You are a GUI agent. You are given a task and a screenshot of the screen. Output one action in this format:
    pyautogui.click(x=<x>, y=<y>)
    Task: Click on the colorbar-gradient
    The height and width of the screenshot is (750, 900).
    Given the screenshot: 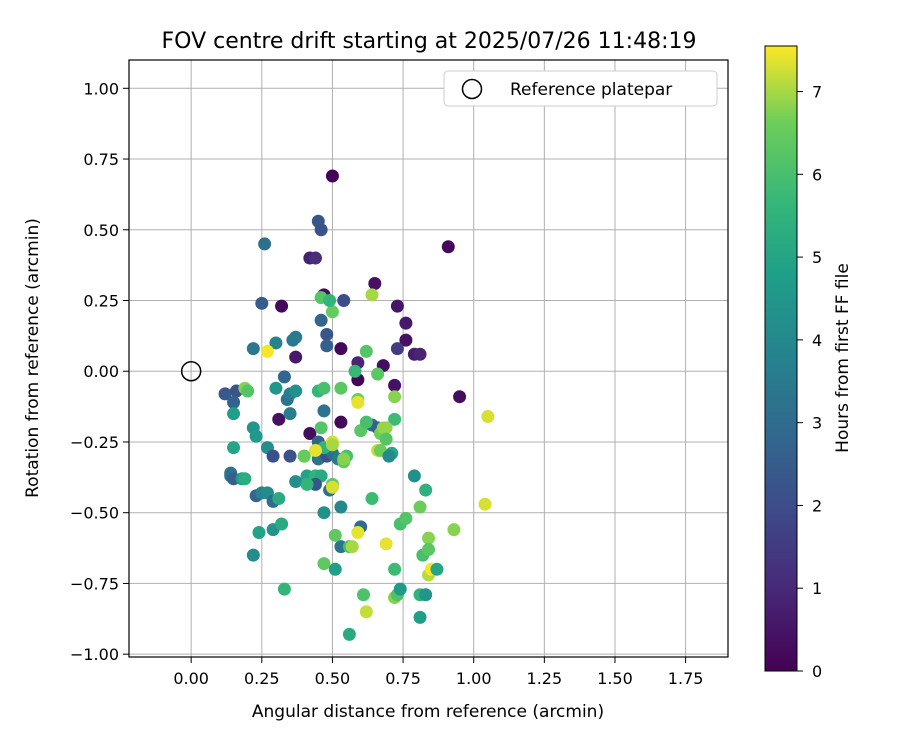 What is the action you would take?
    pyautogui.click(x=781, y=358)
    